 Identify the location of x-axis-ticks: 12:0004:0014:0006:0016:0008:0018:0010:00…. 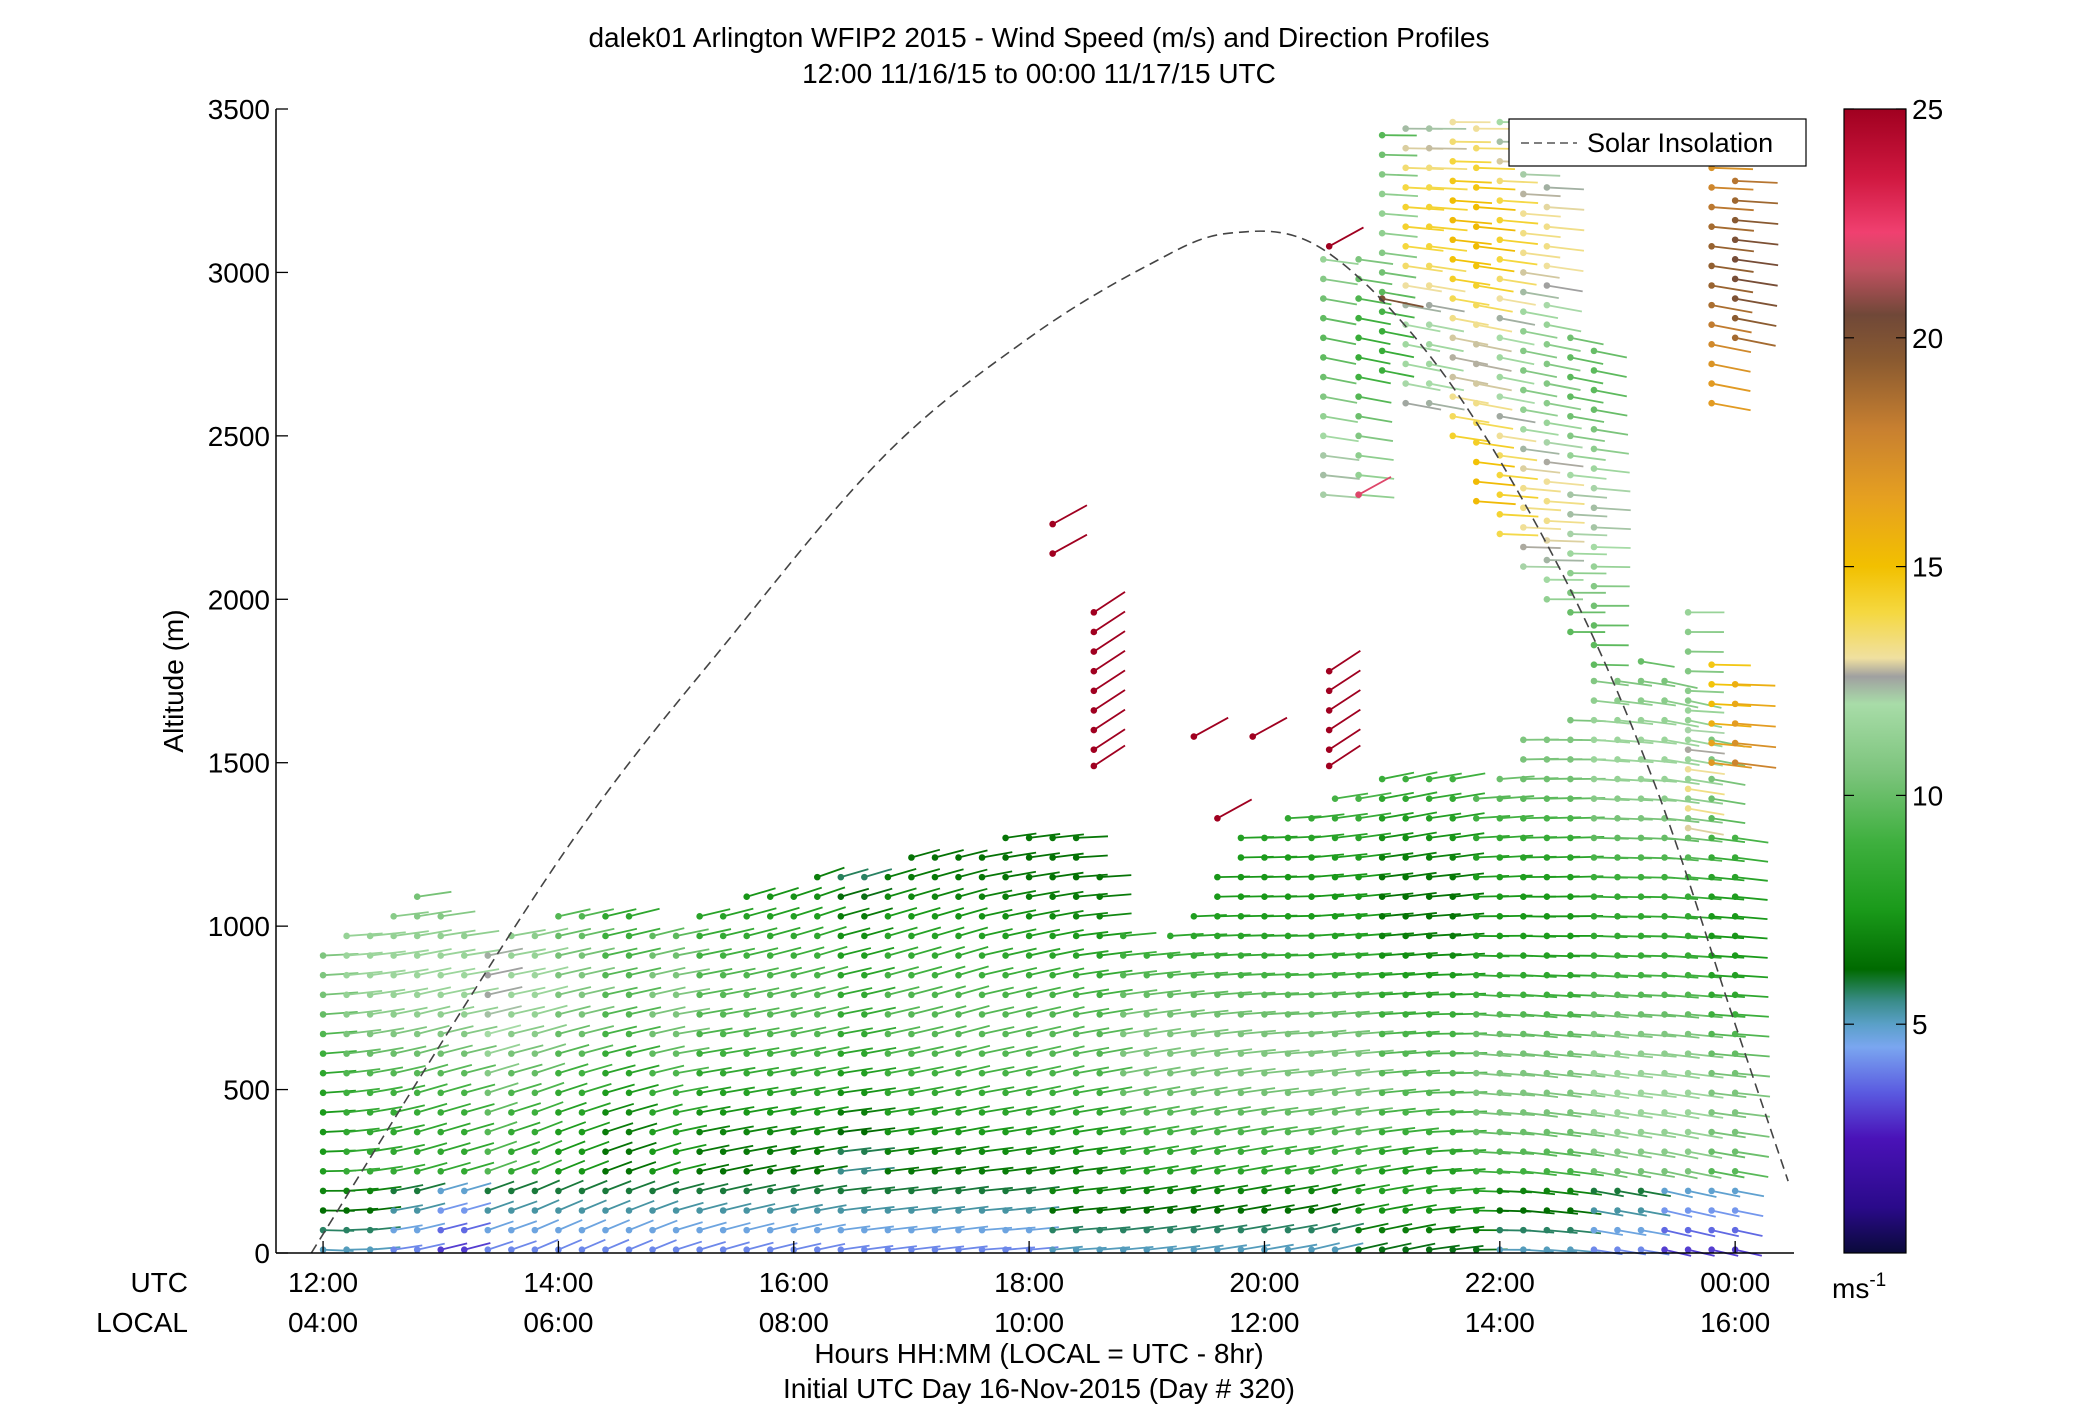
(1029, 1289).